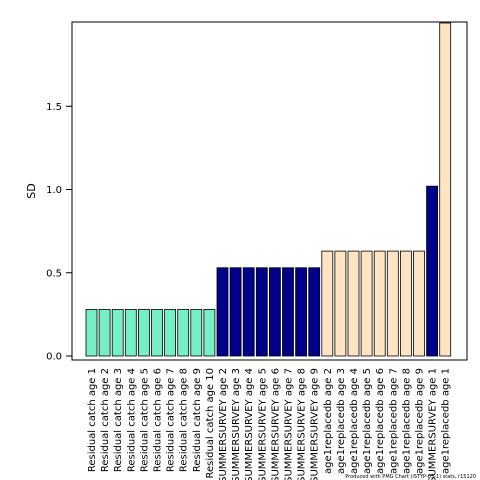 This screenshot has width=480, height=480. Describe the element at coordinates (54, 357) in the screenshot. I see `y-tick-label: 0.0` at that location.